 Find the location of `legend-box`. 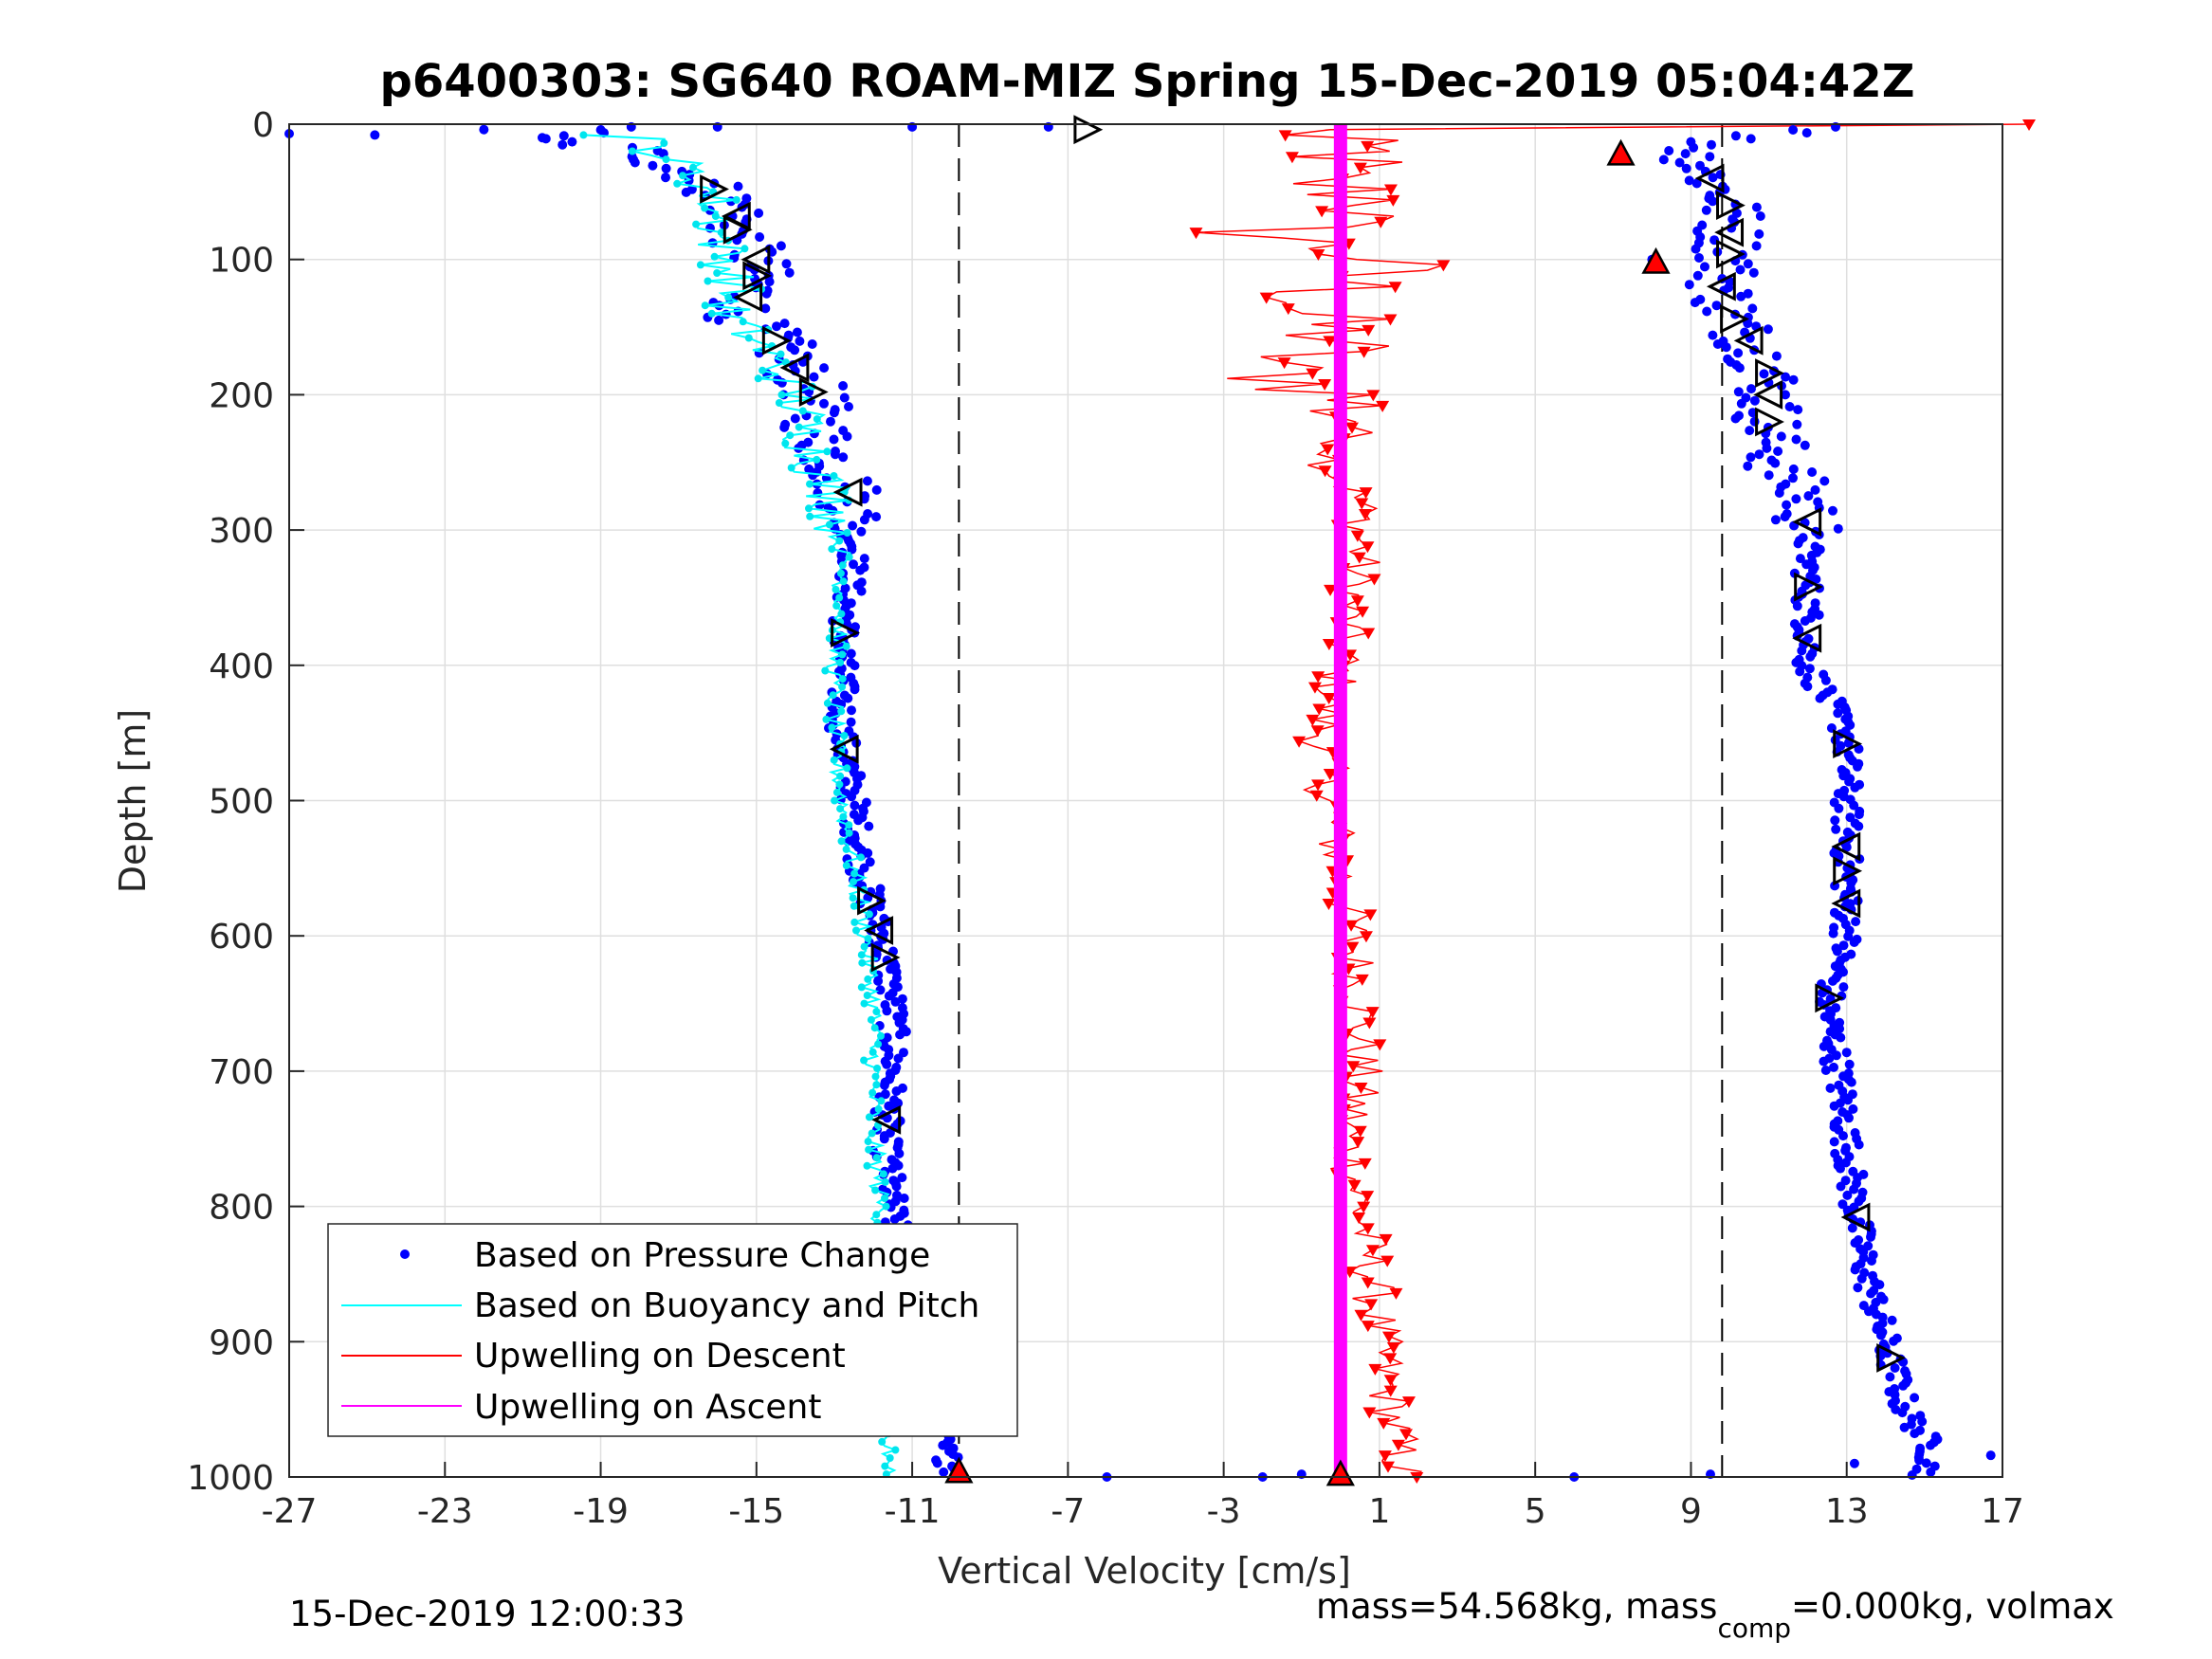

legend-box is located at coordinates (672, 1330).